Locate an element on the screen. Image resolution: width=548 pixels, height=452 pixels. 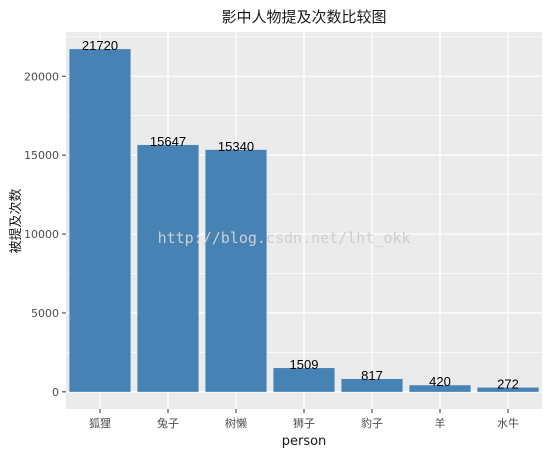
x-tick-label: 狮子 is located at coordinates (304, 423).